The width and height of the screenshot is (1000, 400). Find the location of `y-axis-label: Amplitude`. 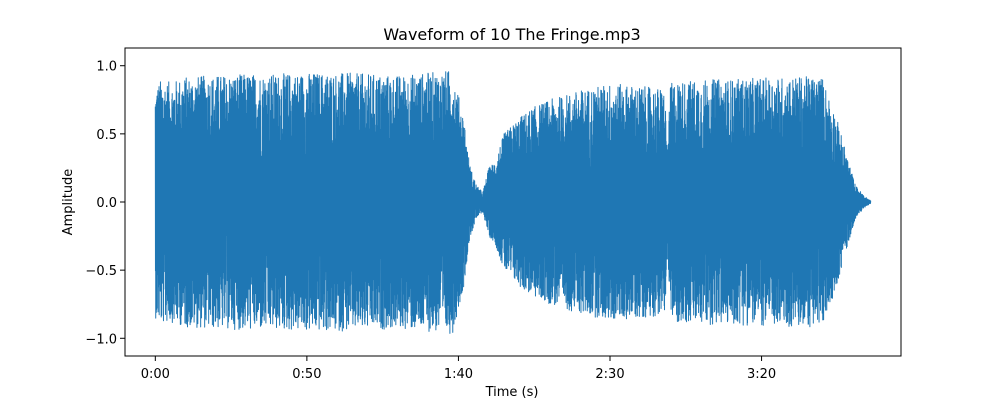

y-axis-label: Amplitude is located at coordinates (68, 202).